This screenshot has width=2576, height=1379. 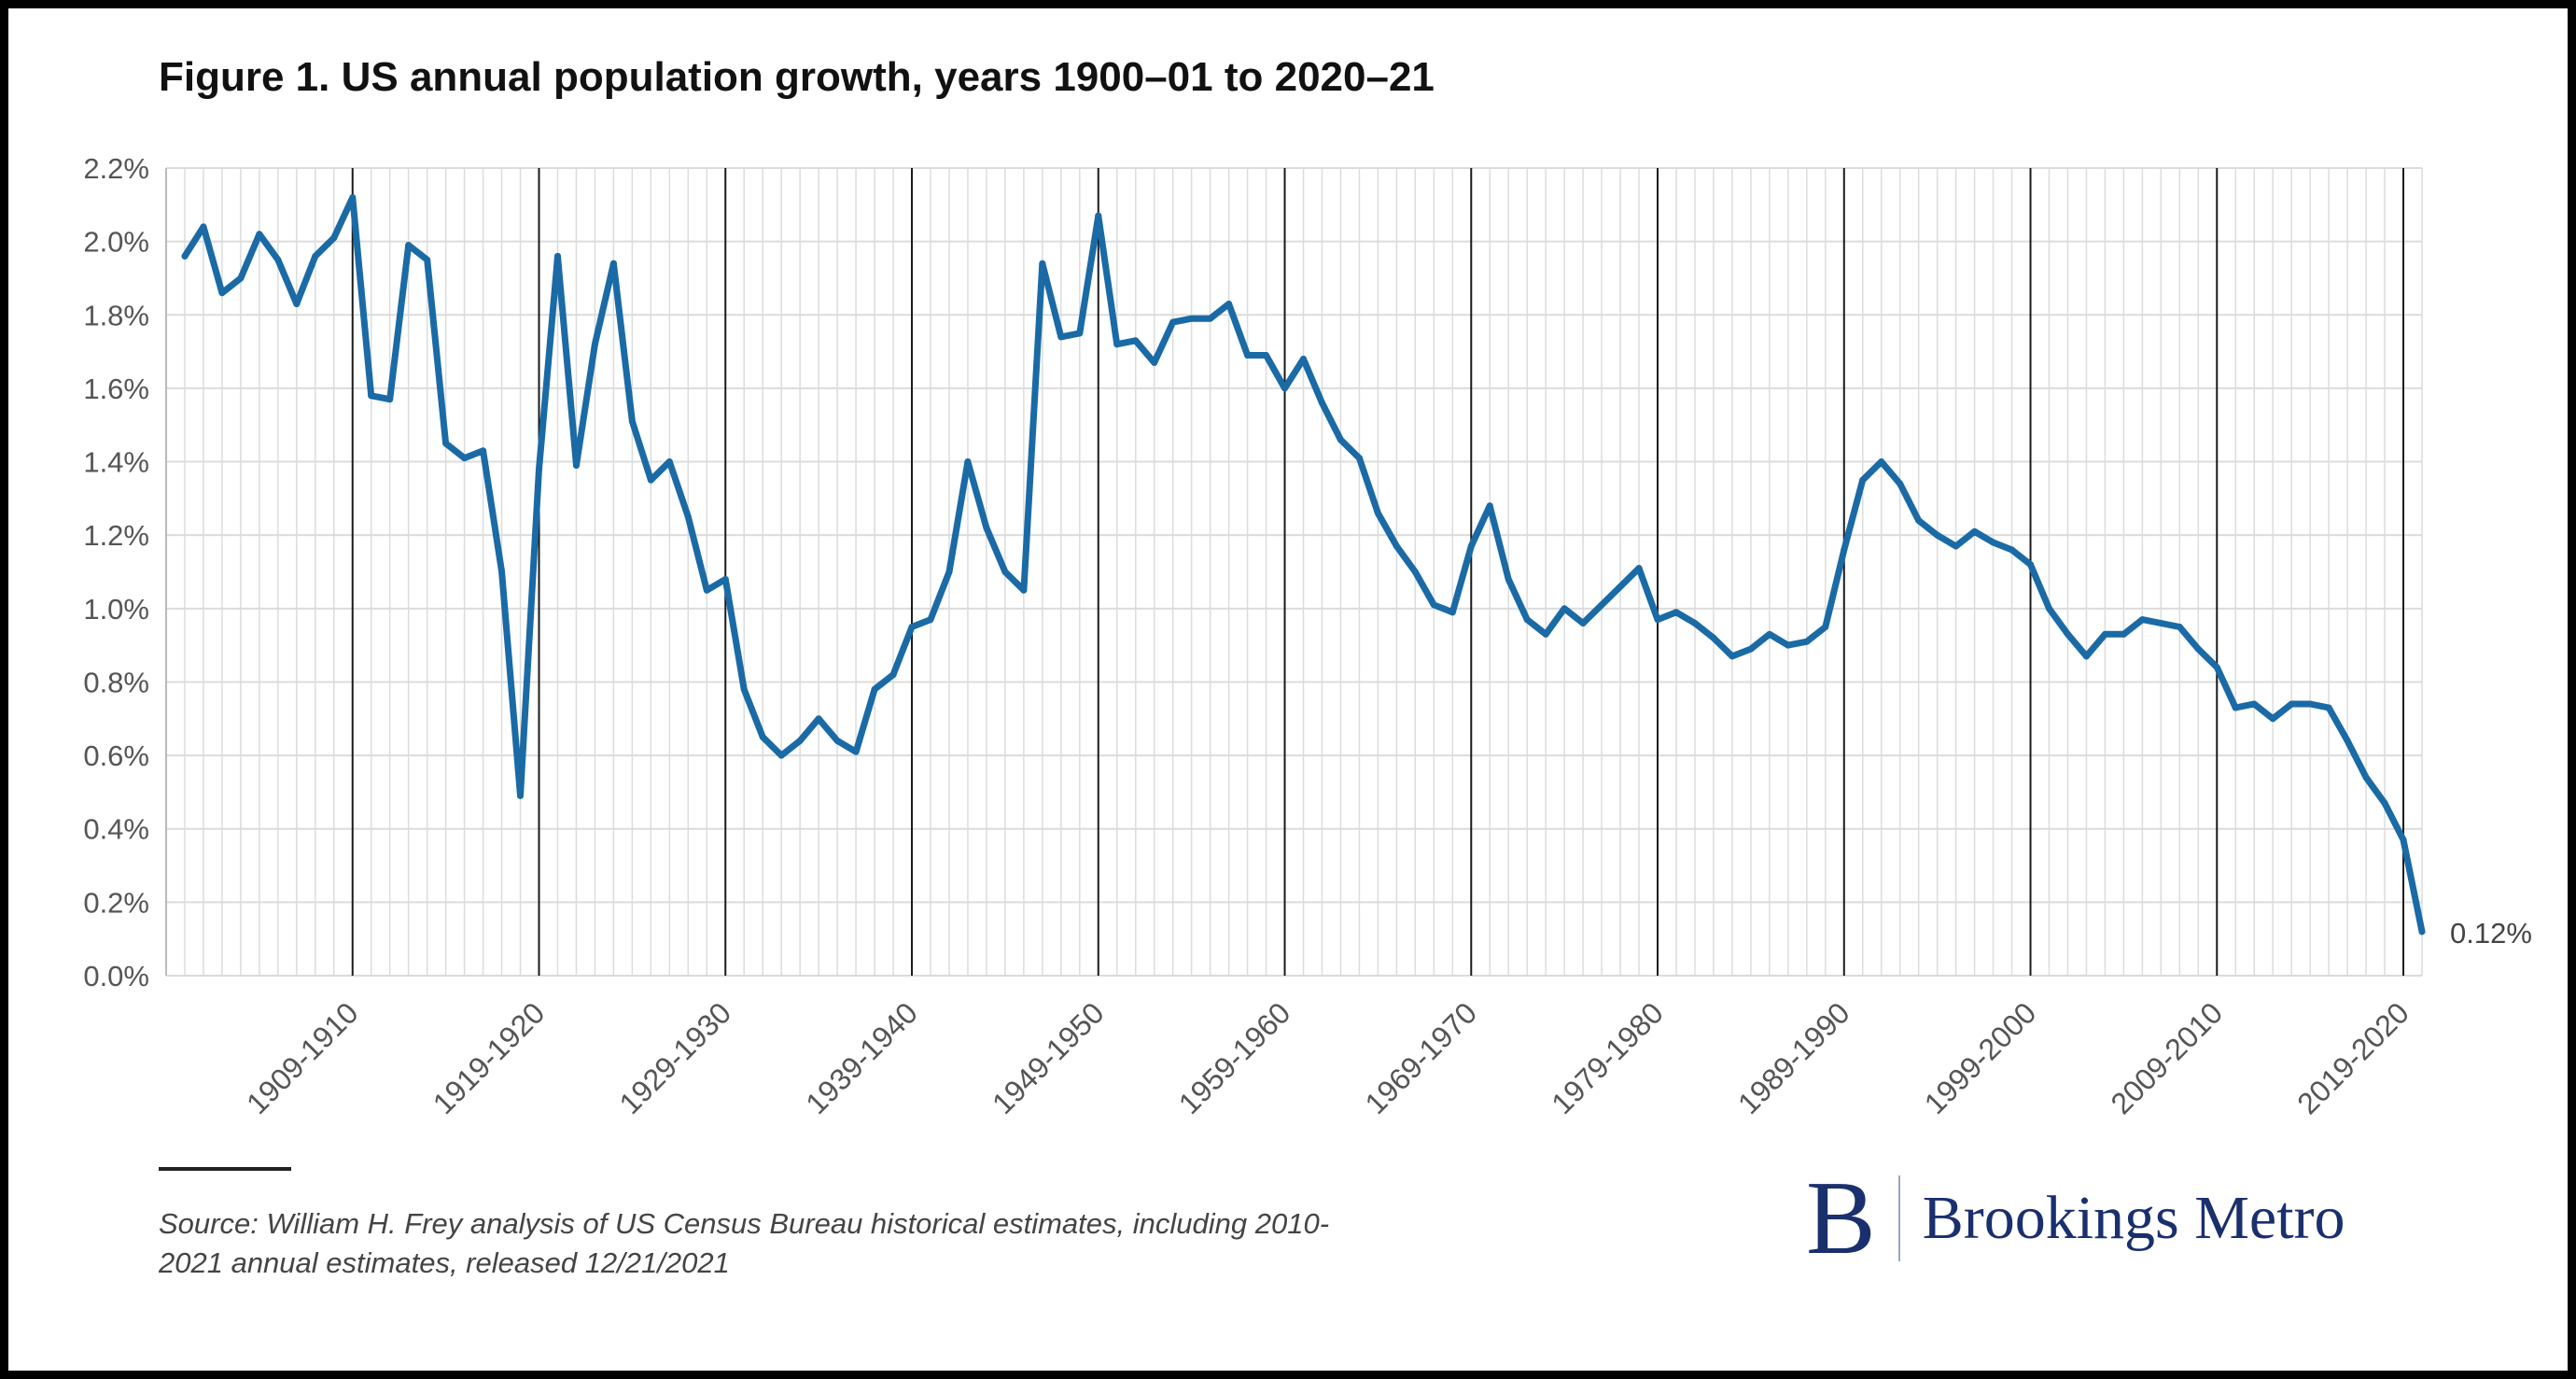 What do you see at coordinates (116, 315) in the screenshot?
I see `y-tick-label: 1.8%` at bounding box center [116, 315].